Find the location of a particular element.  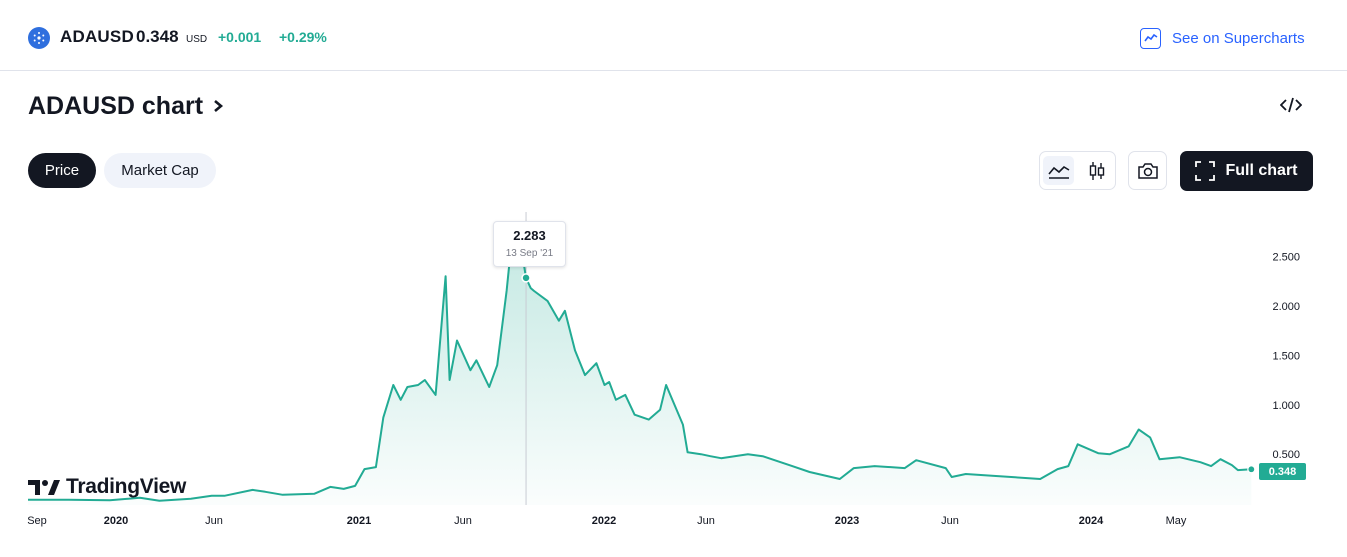

tradingview-logo-text: TradingView is located at coordinates (126, 486).